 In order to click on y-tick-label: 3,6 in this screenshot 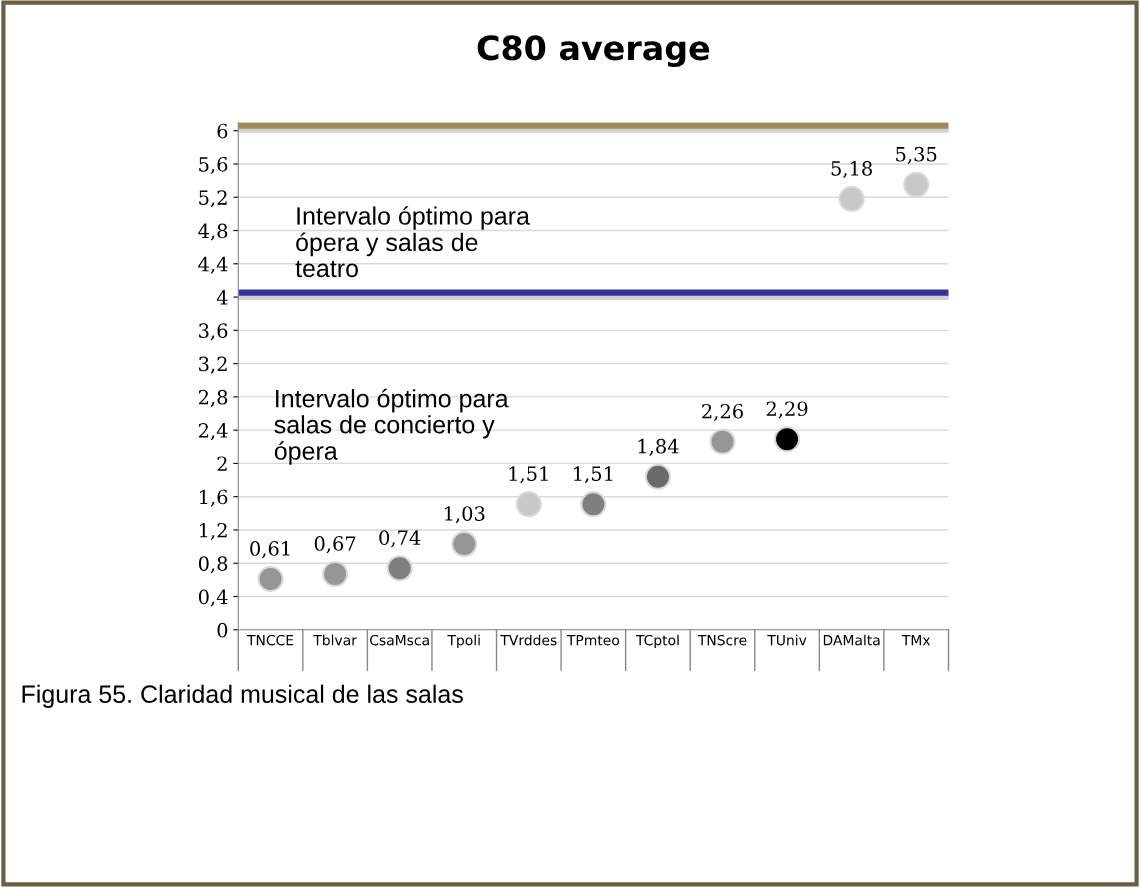, I will do `click(213, 332)`.